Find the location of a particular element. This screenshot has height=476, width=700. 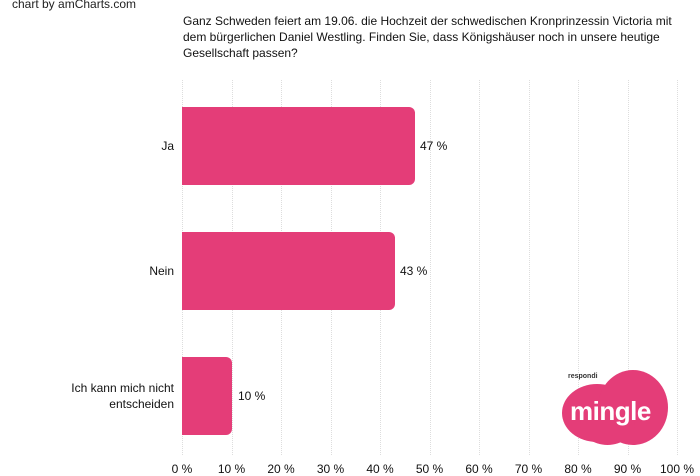

mingle-logo: respondi mingle is located at coordinates (615, 407).